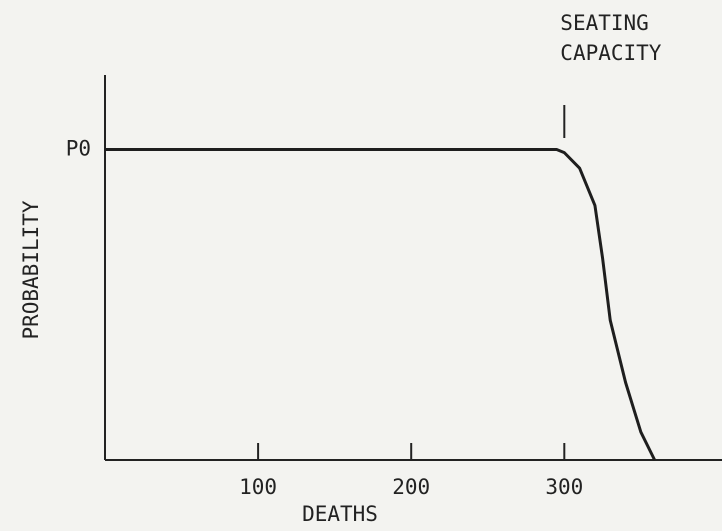 This screenshot has height=531, width=722. What do you see at coordinates (258, 487) in the screenshot?
I see `x-tick-label: 100` at bounding box center [258, 487].